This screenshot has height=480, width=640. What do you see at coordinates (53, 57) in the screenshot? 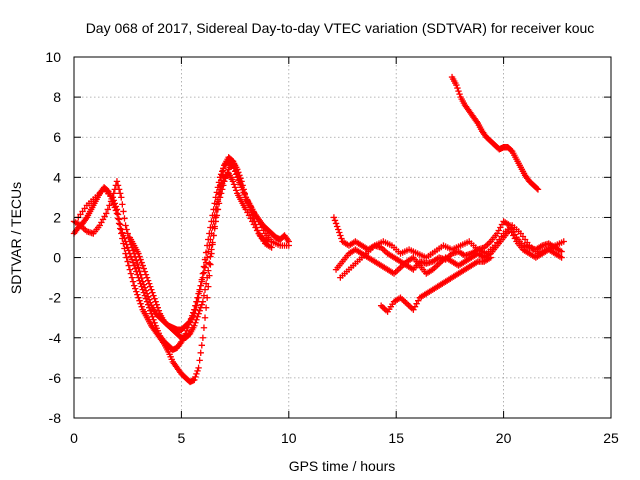
I see `y-tick-label: 10` at bounding box center [53, 57].